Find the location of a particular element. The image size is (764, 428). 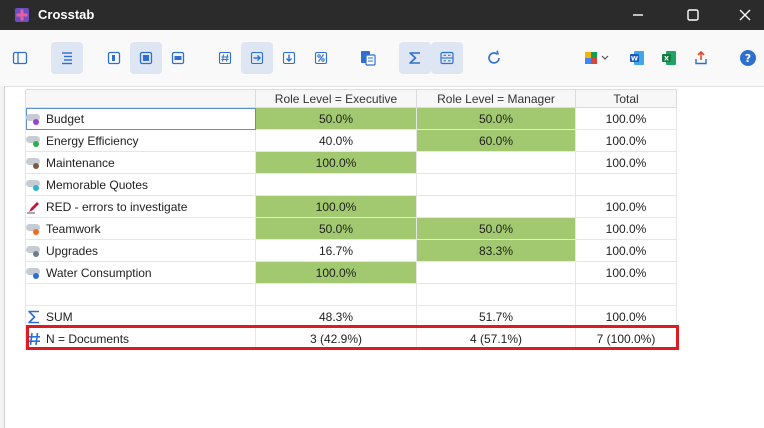

align-center-icon is located at coordinates (67, 58).